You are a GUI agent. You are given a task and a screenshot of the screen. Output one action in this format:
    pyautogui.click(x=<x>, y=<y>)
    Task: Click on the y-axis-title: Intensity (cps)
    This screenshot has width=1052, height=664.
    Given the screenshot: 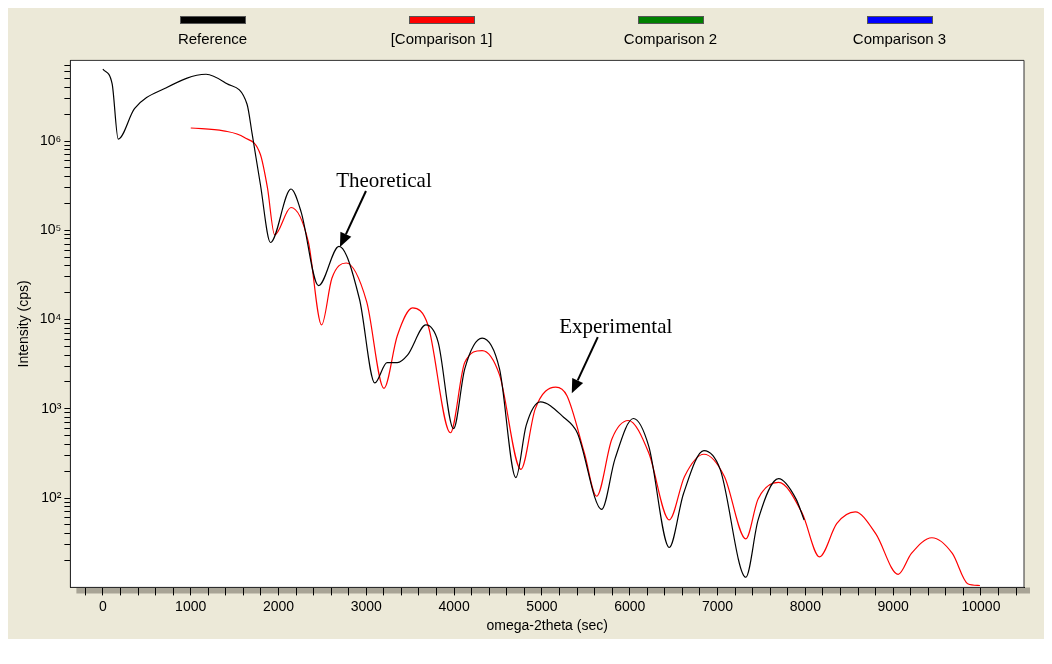 What is the action you would take?
    pyautogui.click(x=23, y=324)
    